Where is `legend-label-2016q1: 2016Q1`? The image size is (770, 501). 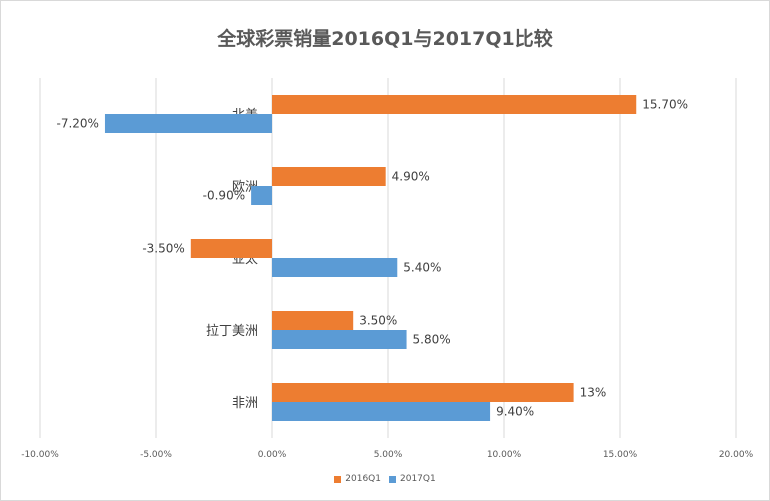 legend-label-2016q1: 2016Q1 is located at coordinates (363, 479).